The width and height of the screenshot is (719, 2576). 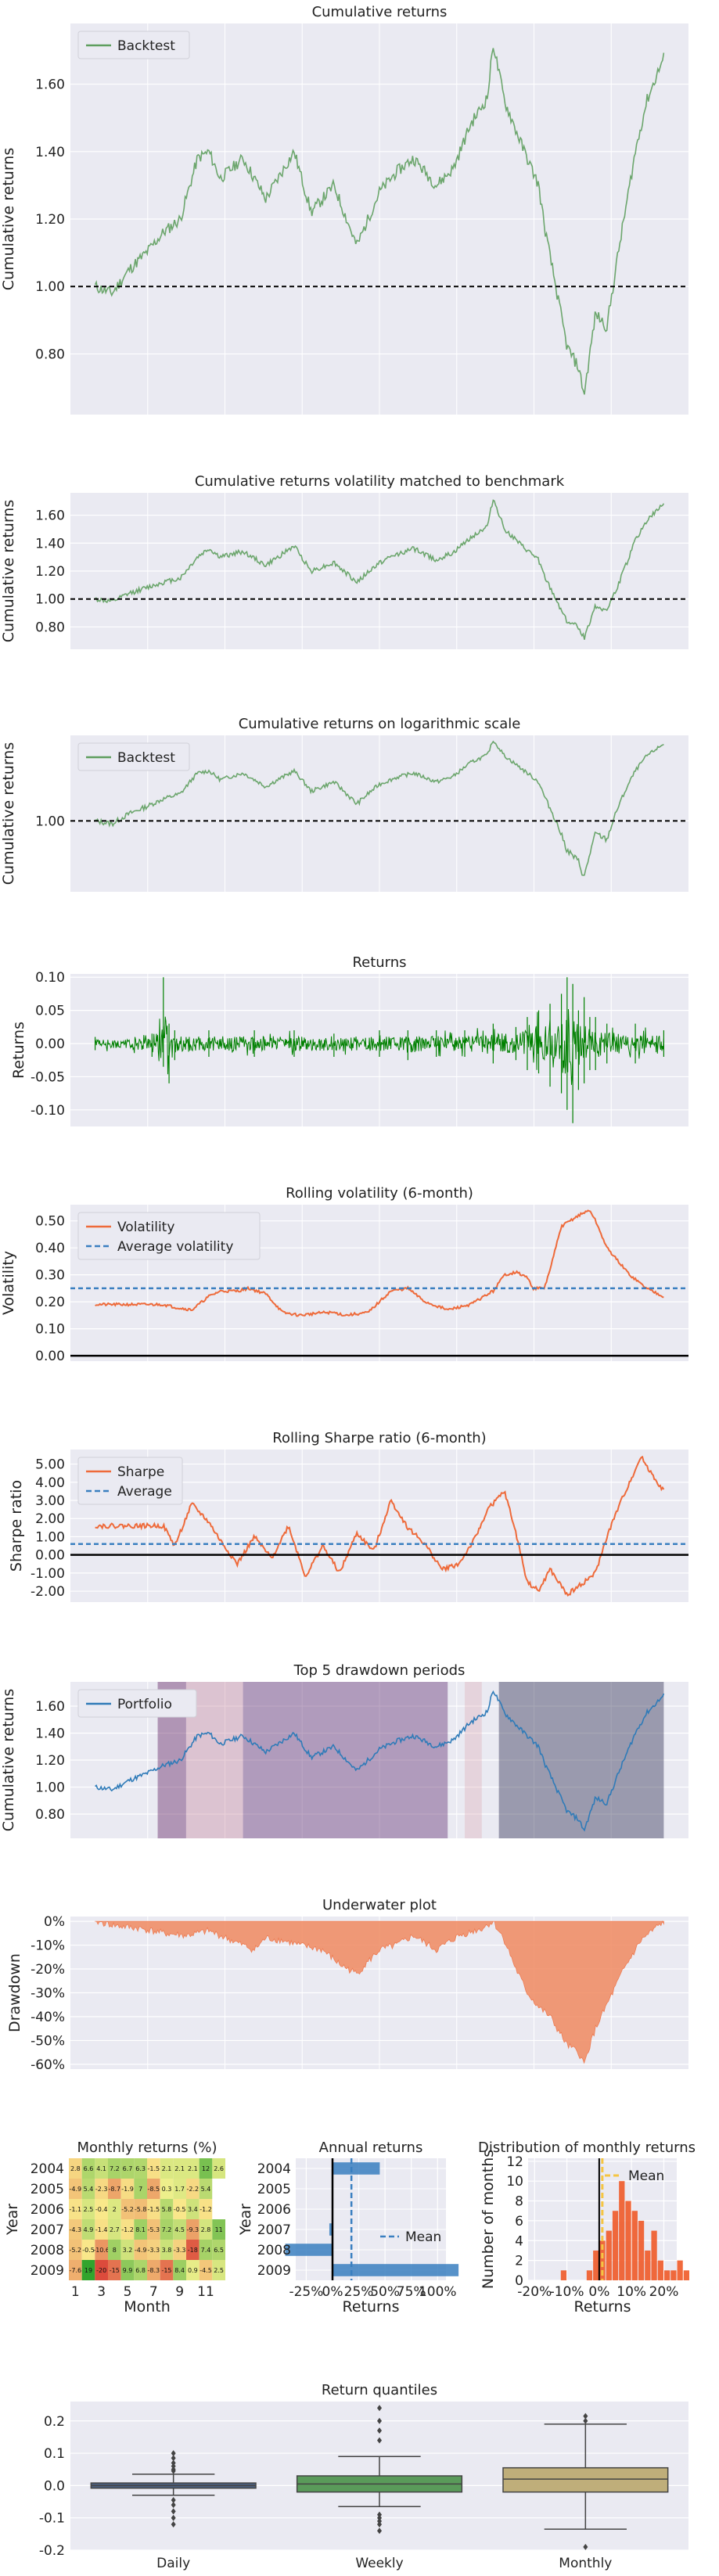 I want to click on y-axis-label: Returns, so click(x=19, y=1051).